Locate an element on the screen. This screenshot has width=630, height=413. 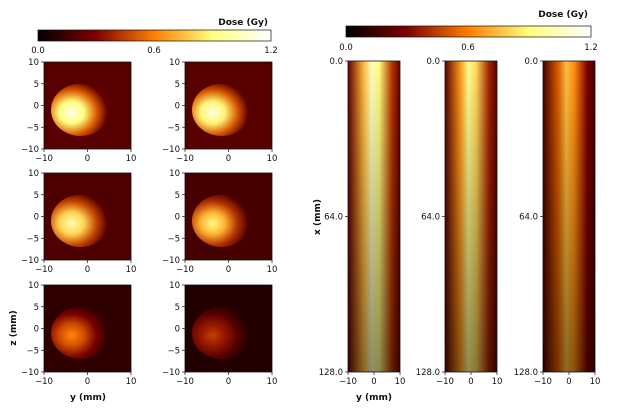
depth-xlabel: y (mm) is located at coordinates (374, 398).